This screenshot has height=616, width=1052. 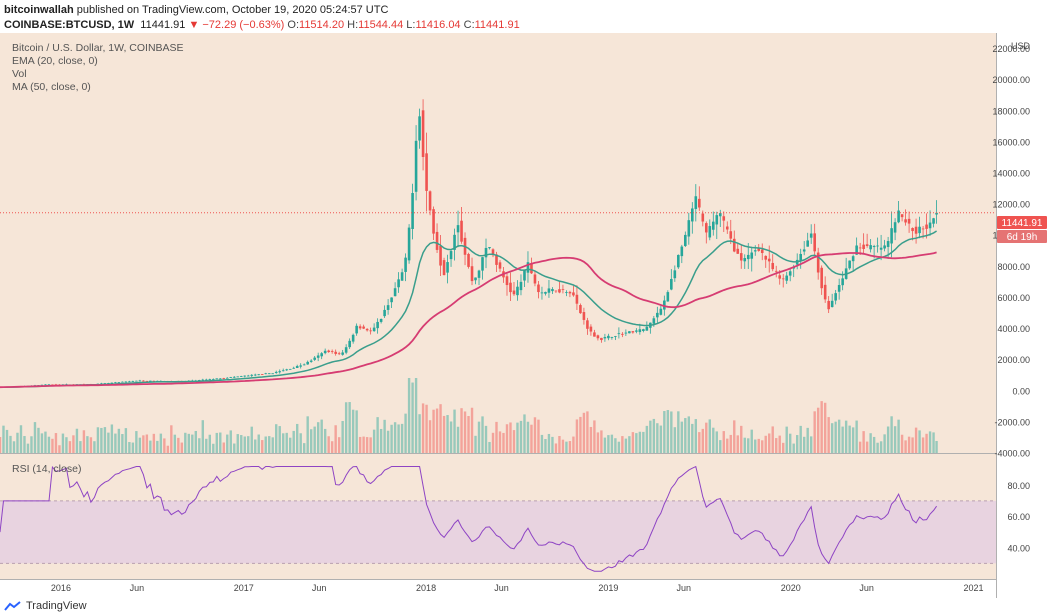 I want to click on price-tick-label: 18000.00, so click(x=1011, y=111).